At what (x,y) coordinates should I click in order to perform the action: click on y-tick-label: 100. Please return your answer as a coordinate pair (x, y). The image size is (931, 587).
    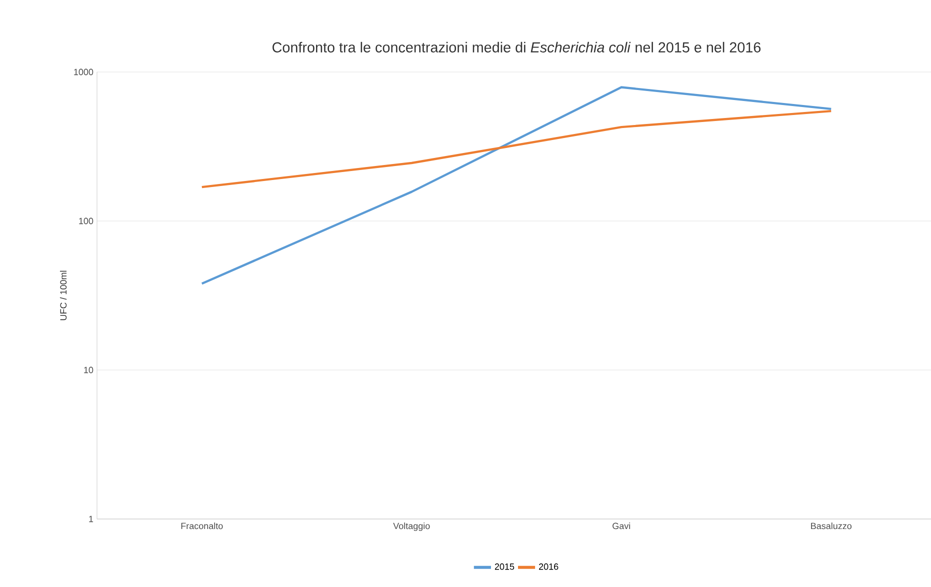
    Looking at the image, I should click on (86, 221).